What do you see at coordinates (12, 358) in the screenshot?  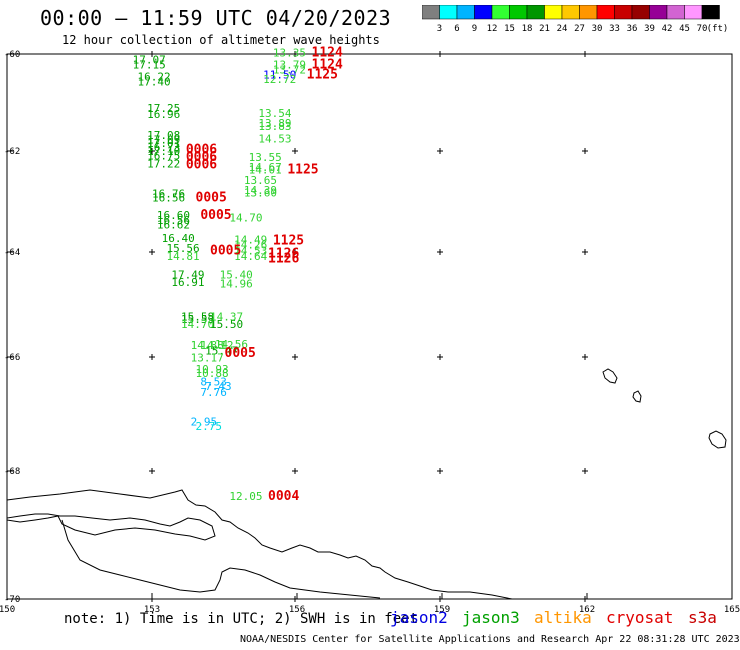 I see `lat-label: -66` at bounding box center [12, 358].